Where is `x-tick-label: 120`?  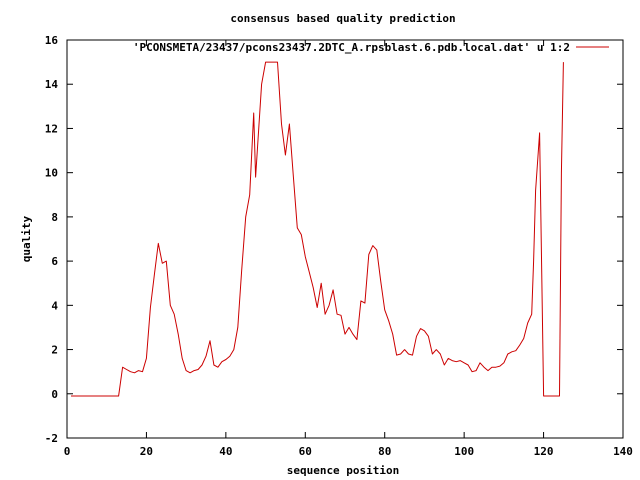 x-tick-label: 120 is located at coordinates (544, 451).